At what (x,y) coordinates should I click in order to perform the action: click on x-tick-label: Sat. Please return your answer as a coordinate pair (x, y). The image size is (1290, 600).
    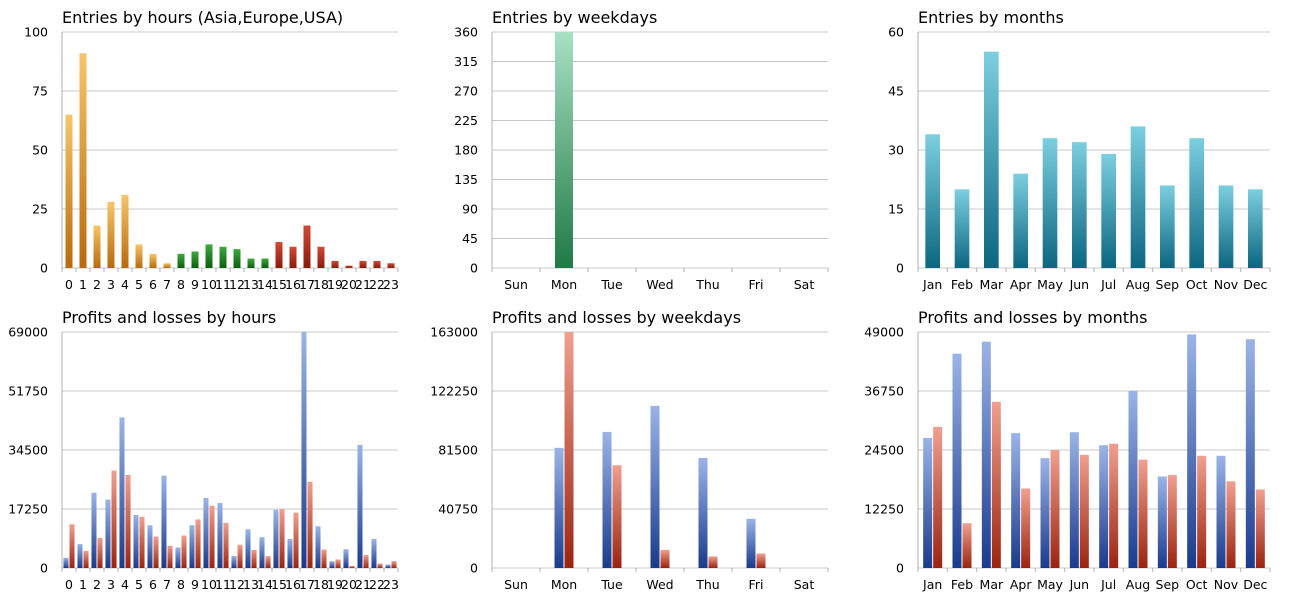
    Looking at the image, I should click on (804, 284).